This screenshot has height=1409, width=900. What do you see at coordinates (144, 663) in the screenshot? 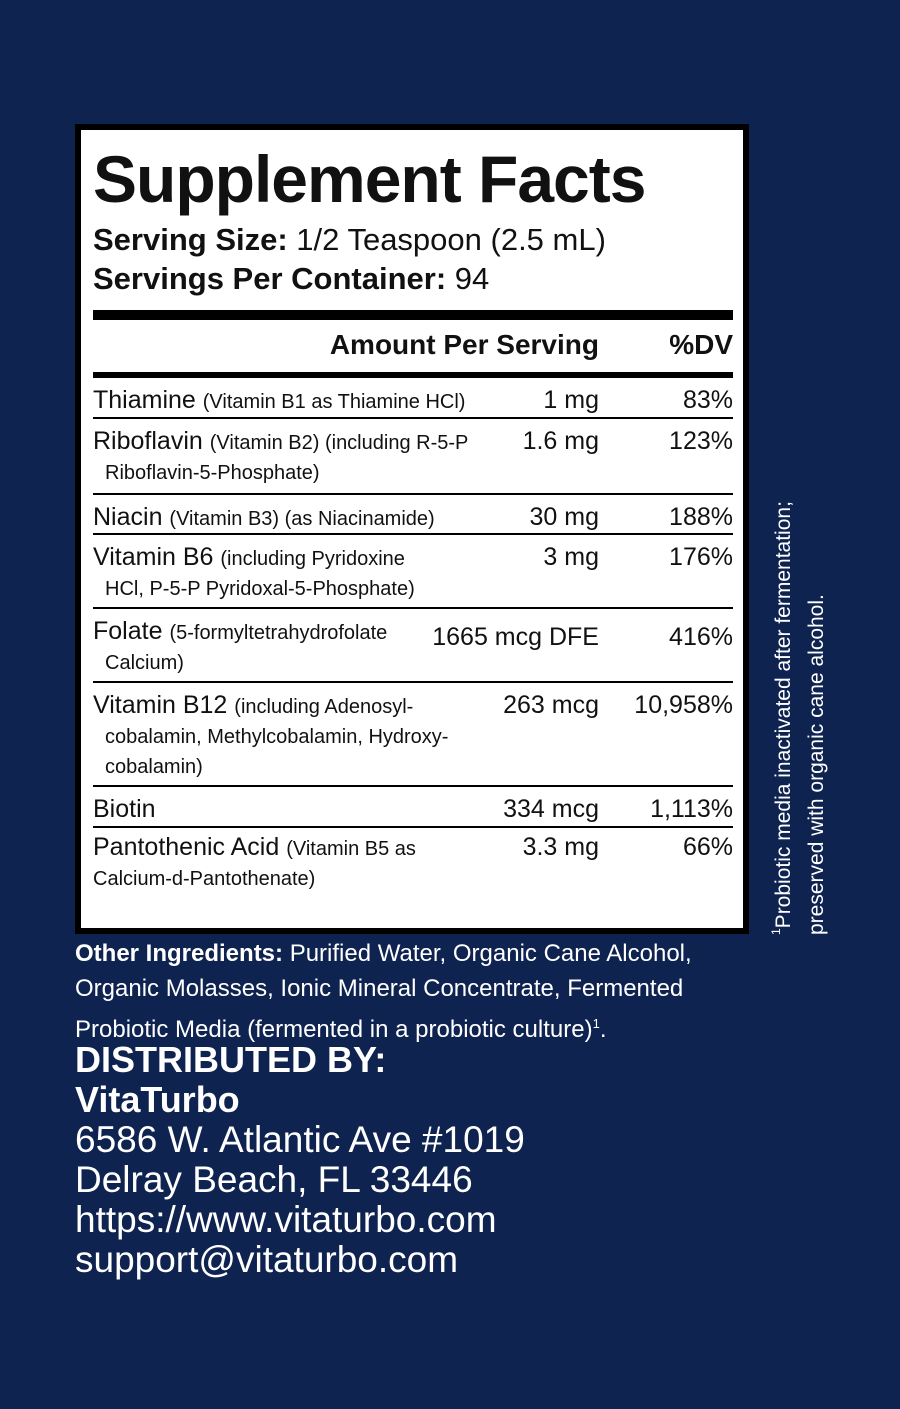
I see `nutrient-detail-cont: Calcium)` at bounding box center [144, 663].